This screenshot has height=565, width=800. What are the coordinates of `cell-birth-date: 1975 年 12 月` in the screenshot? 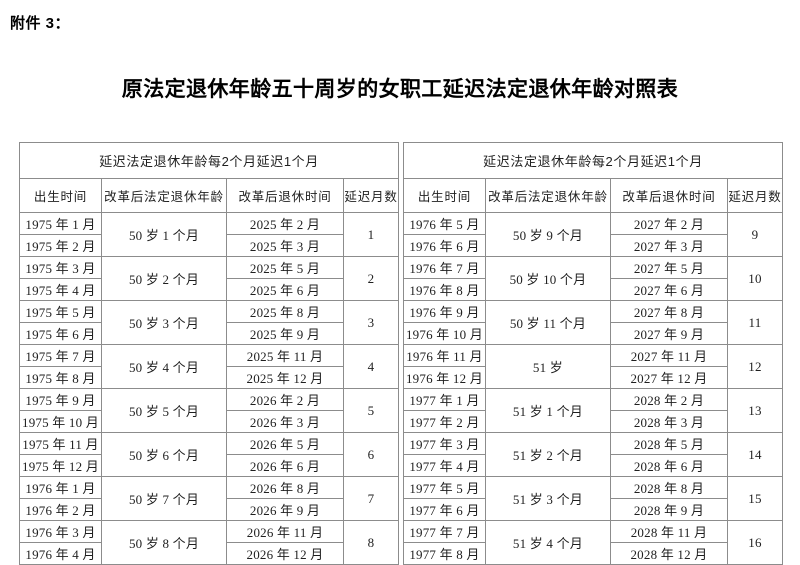 It's located at (60, 465).